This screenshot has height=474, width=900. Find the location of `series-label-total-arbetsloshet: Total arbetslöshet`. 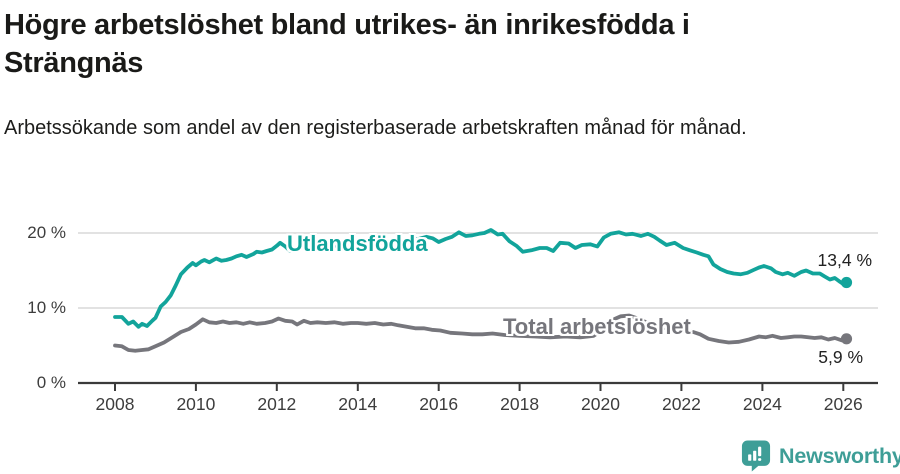

series-label-total-arbetsloshet: Total arbetslöshet is located at coordinates (597, 326).